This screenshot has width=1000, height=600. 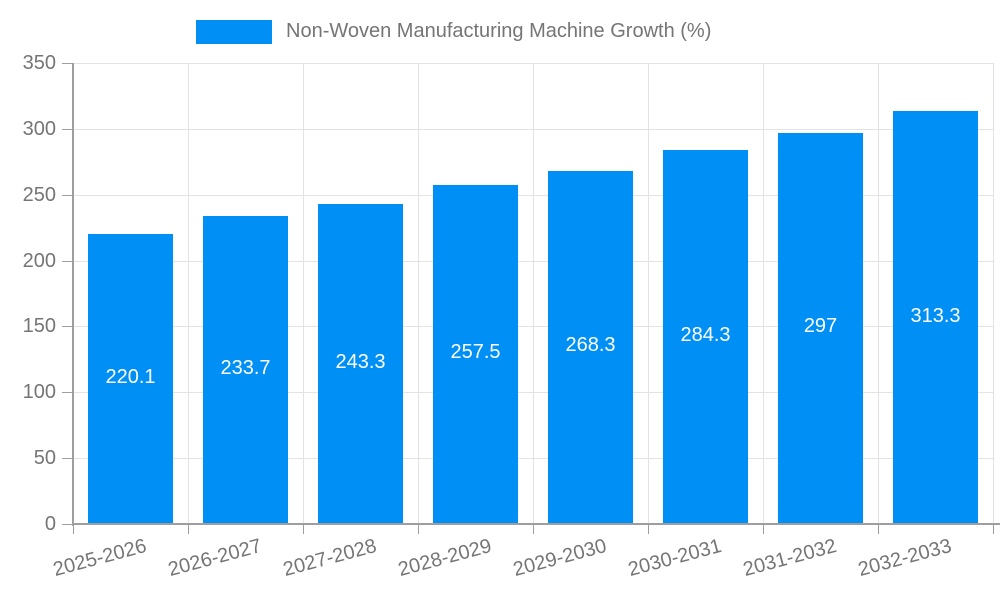 I want to click on y-tick-label: 50, so click(x=44, y=458).